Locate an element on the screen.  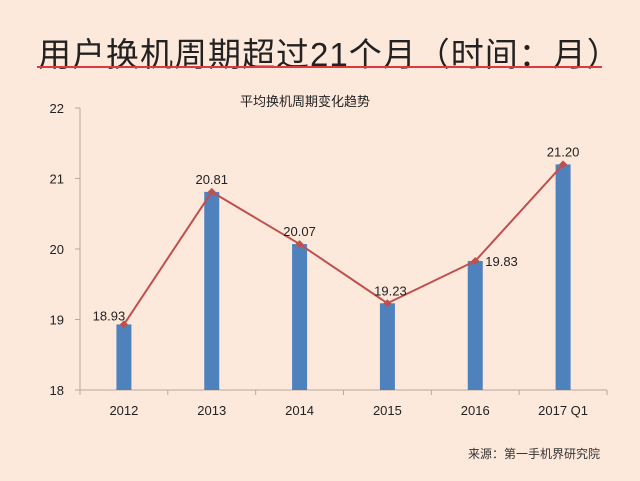
x-tick-label: 2014 is located at coordinates (299, 410).